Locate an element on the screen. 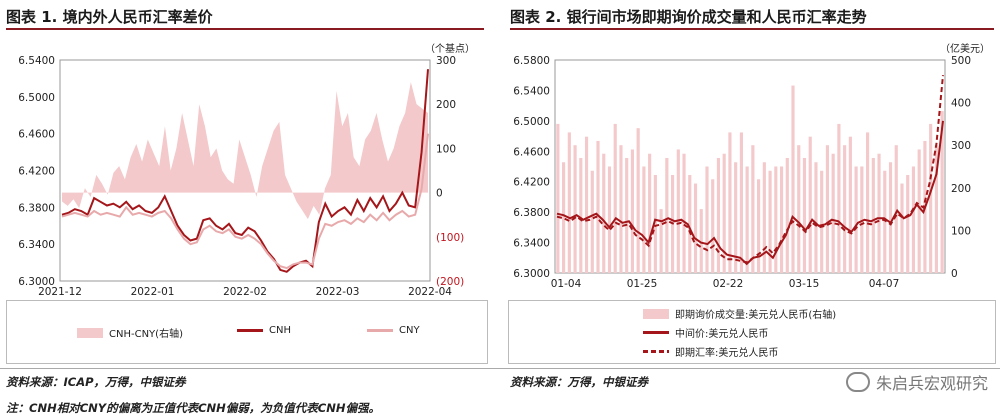 The image size is (1000, 420). x-tick-label: 2021-12 is located at coordinates (60, 291).